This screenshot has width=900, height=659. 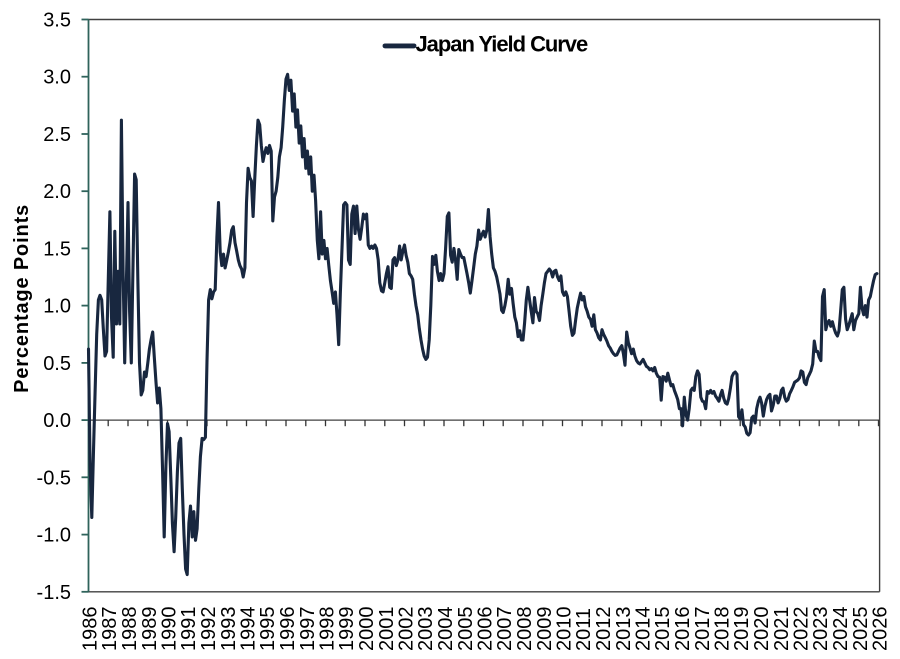 What do you see at coordinates (387, 629) in the screenshot?
I see `svg-text: 2001` at bounding box center [387, 629].